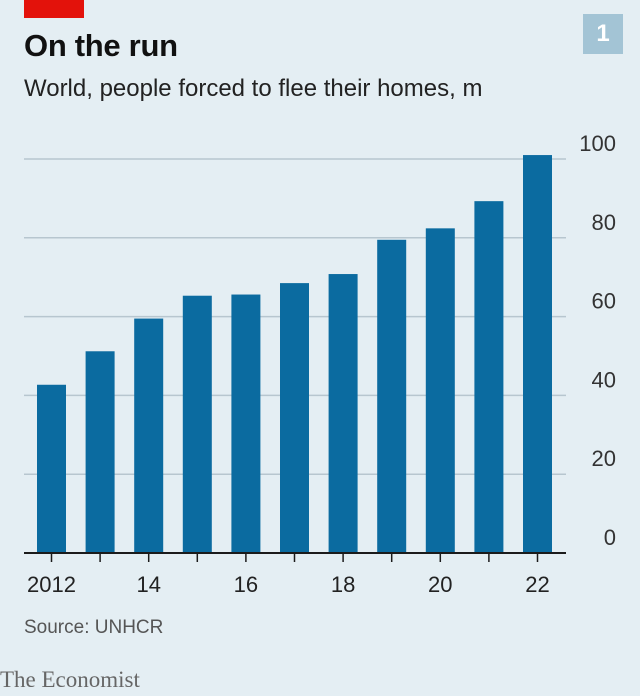 This screenshot has width=640, height=696. I want to click on x-tick-label: 18, so click(343, 584).